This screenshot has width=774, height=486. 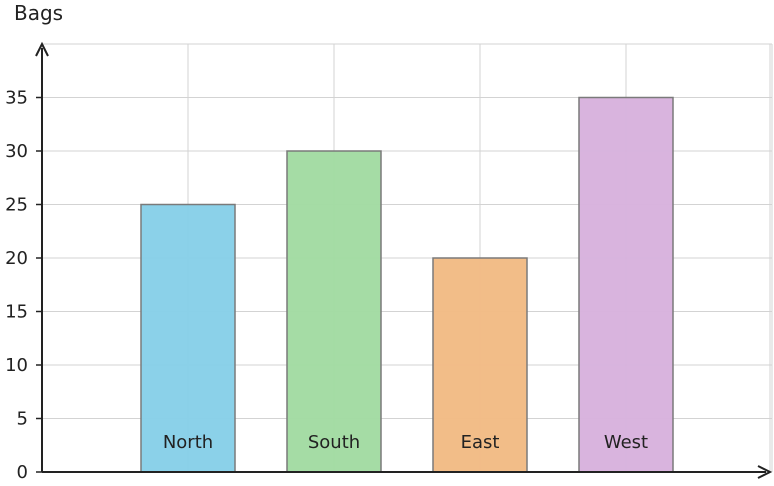 What do you see at coordinates (765, 472) in the screenshot?
I see `x-axis-arrow-icon` at bounding box center [765, 472].